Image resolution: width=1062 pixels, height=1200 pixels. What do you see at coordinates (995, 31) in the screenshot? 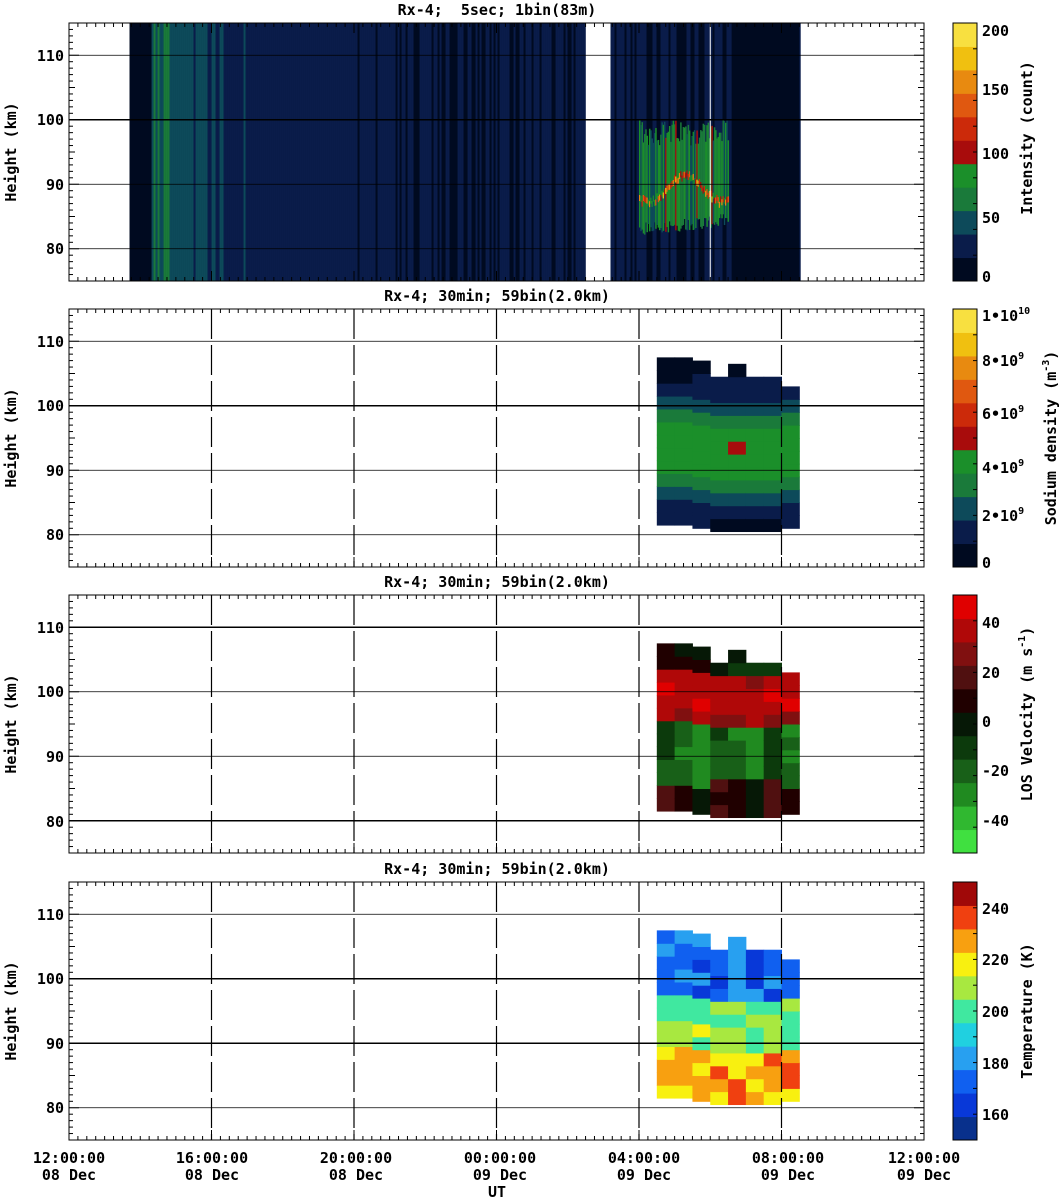
I see `panel-1-cbar-tick-200: 200` at bounding box center [995, 31].